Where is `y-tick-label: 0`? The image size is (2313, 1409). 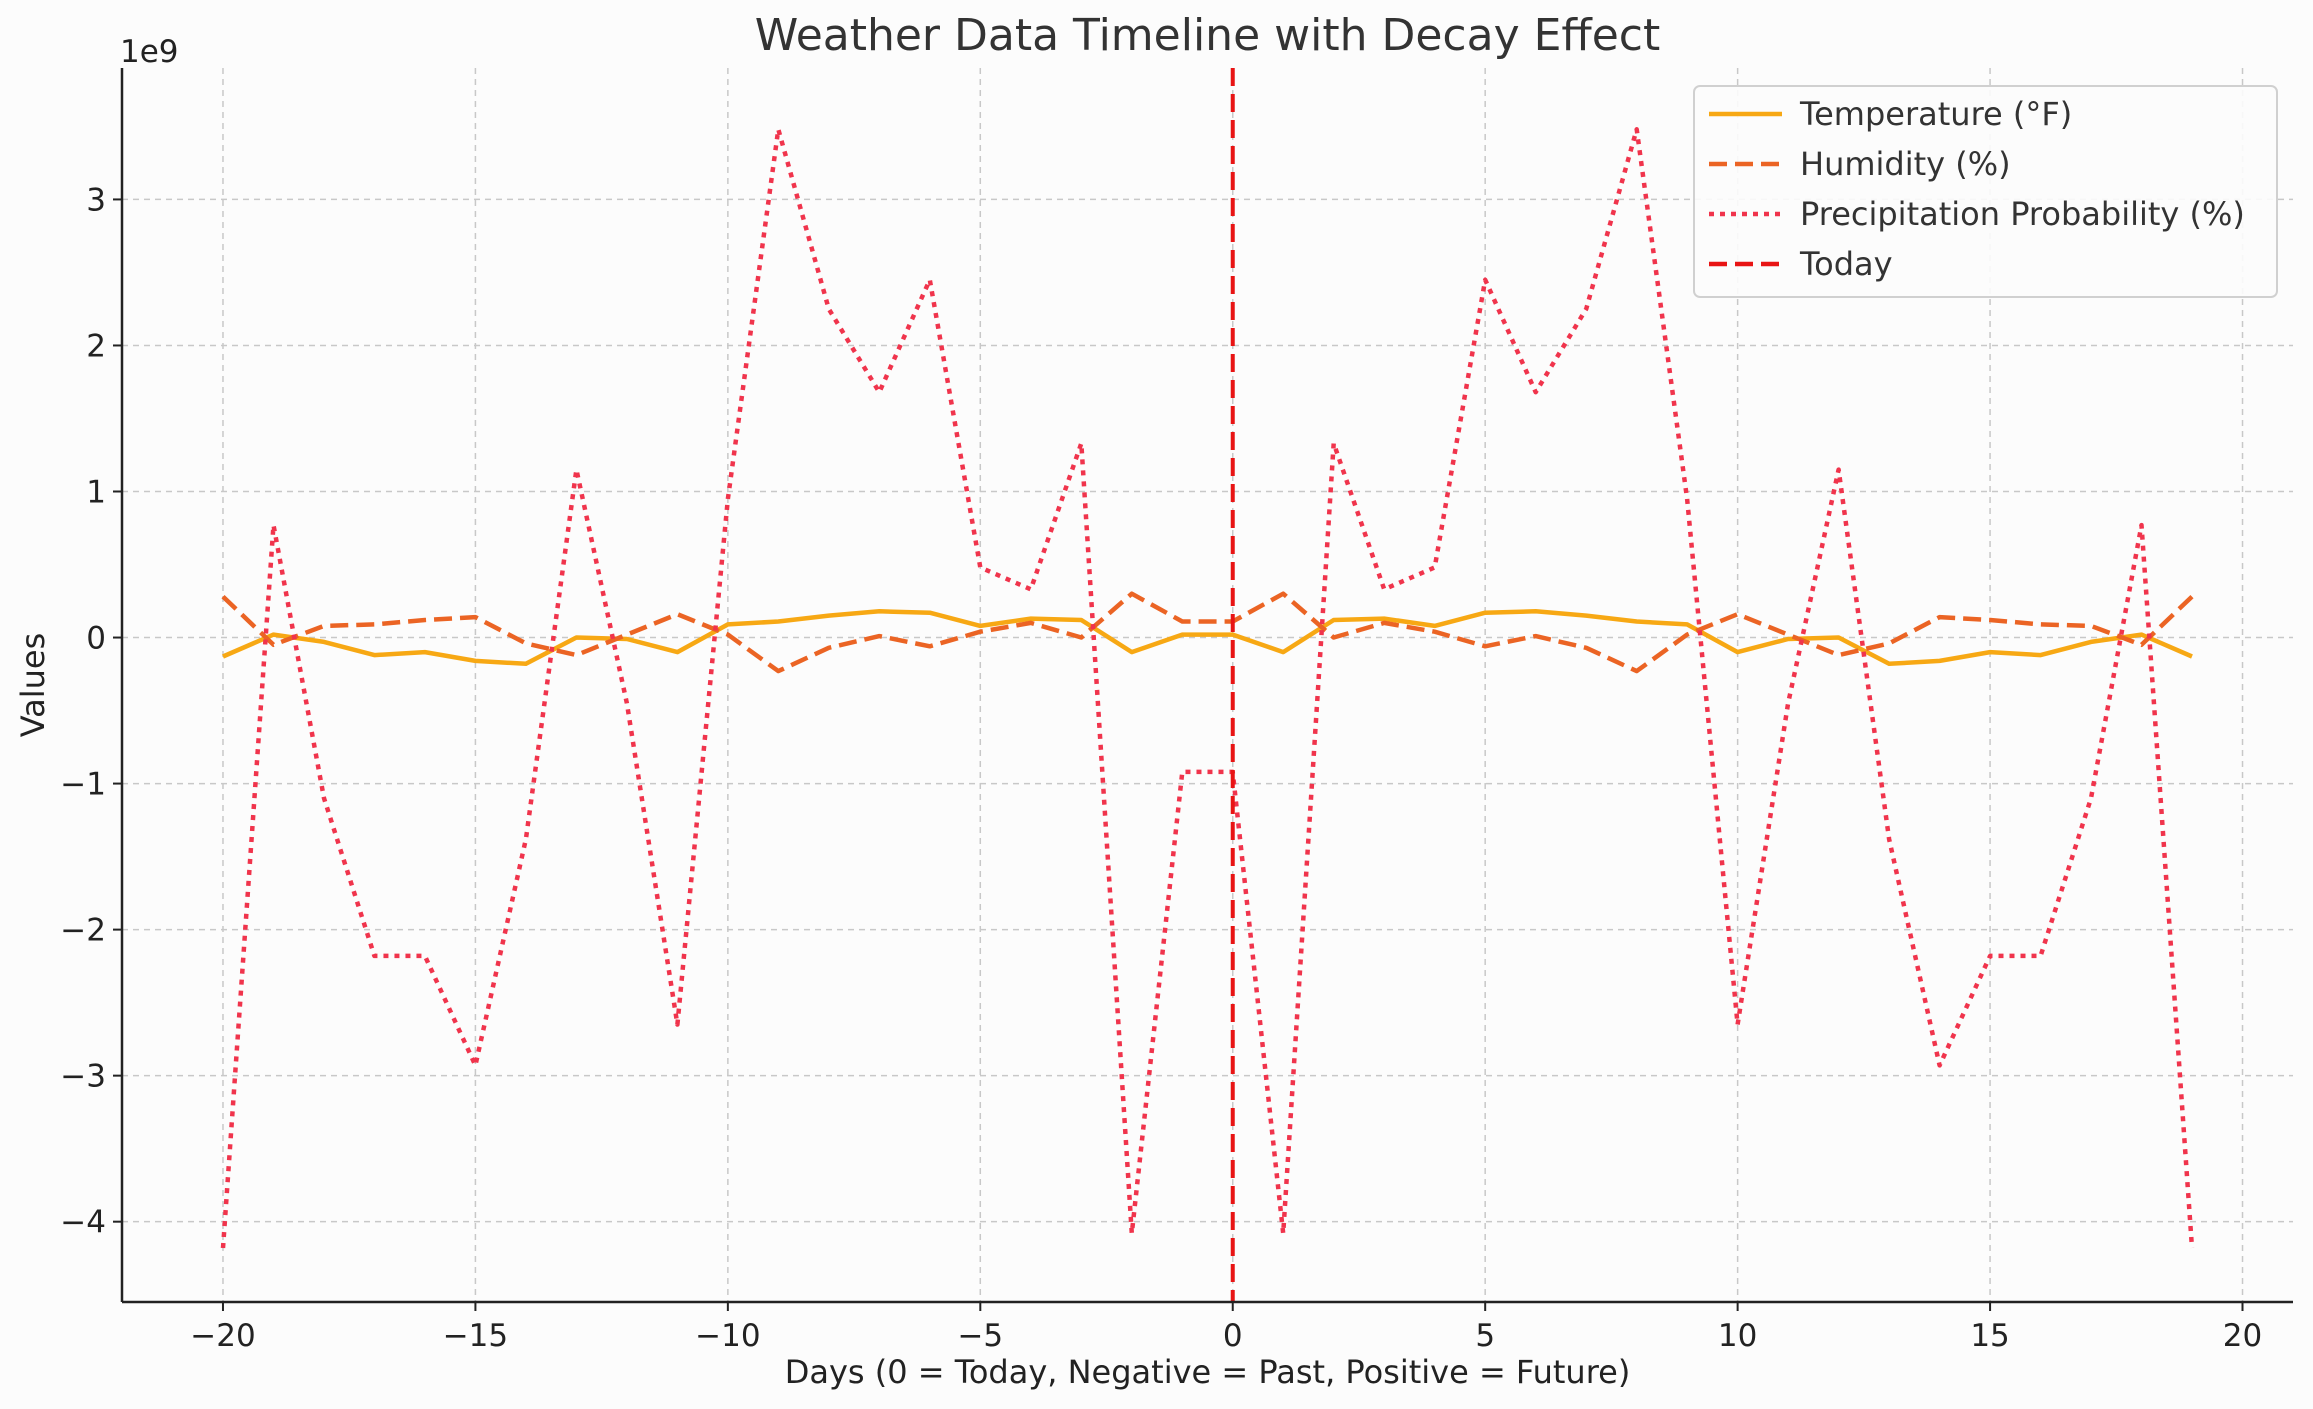 y-tick-label: 0 is located at coordinates (96, 639).